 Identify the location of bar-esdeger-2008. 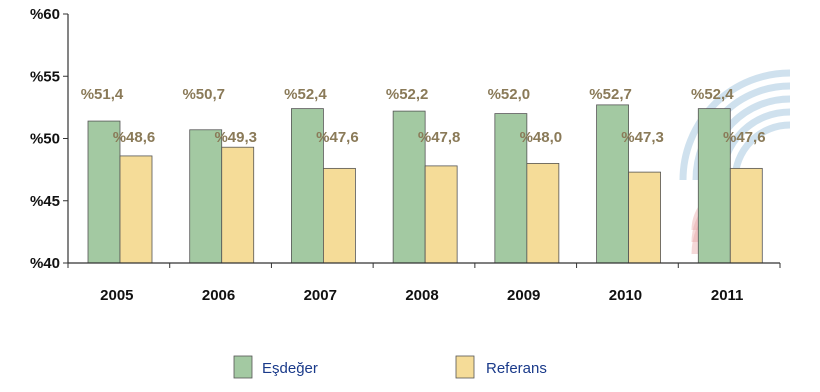
(409, 187).